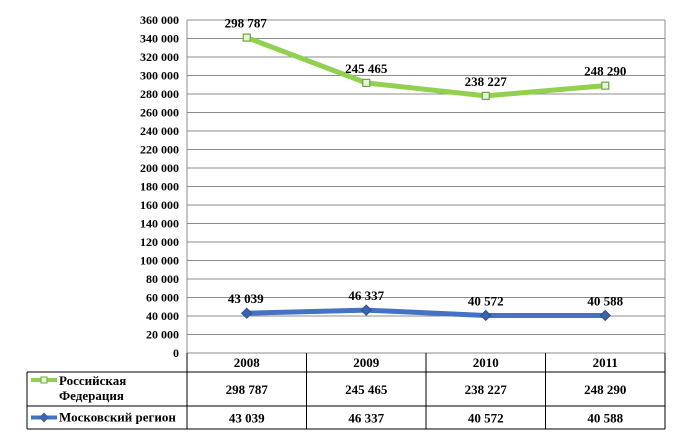 The width and height of the screenshot is (687, 439). What do you see at coordinates (605, 389) in the screenshot?
I see `table-value: 248 290` at bounding box center [605, 389].